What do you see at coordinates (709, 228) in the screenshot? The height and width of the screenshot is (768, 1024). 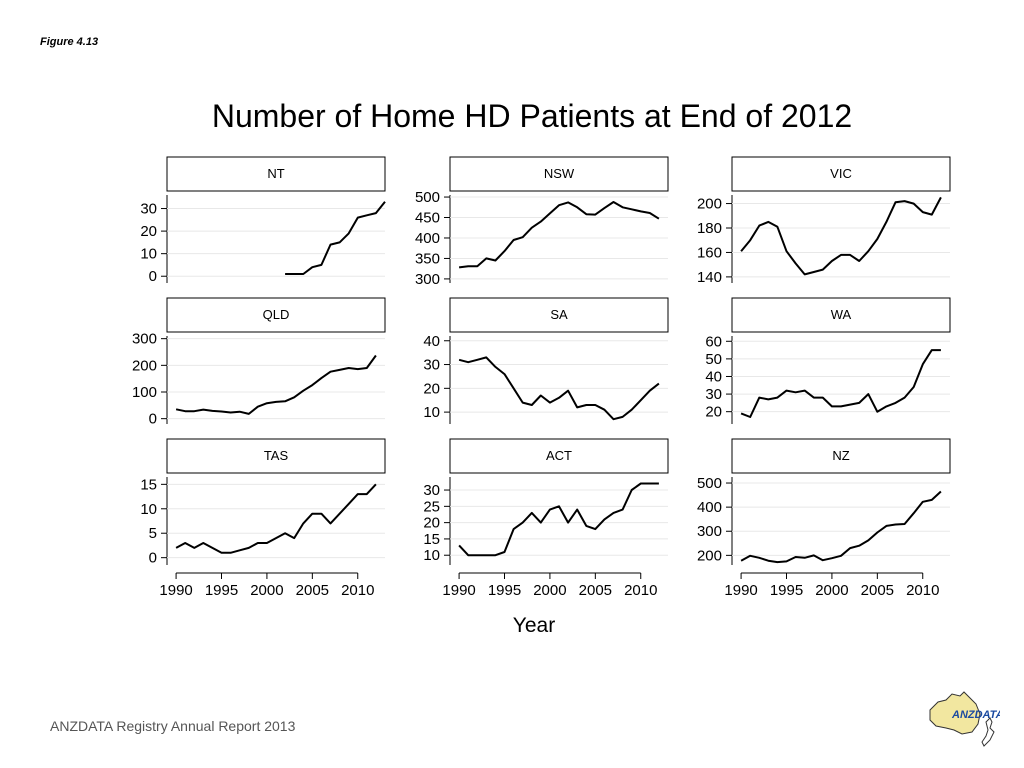 I see `y-tick-label-vic: 180` at bounding box center [709, 228].